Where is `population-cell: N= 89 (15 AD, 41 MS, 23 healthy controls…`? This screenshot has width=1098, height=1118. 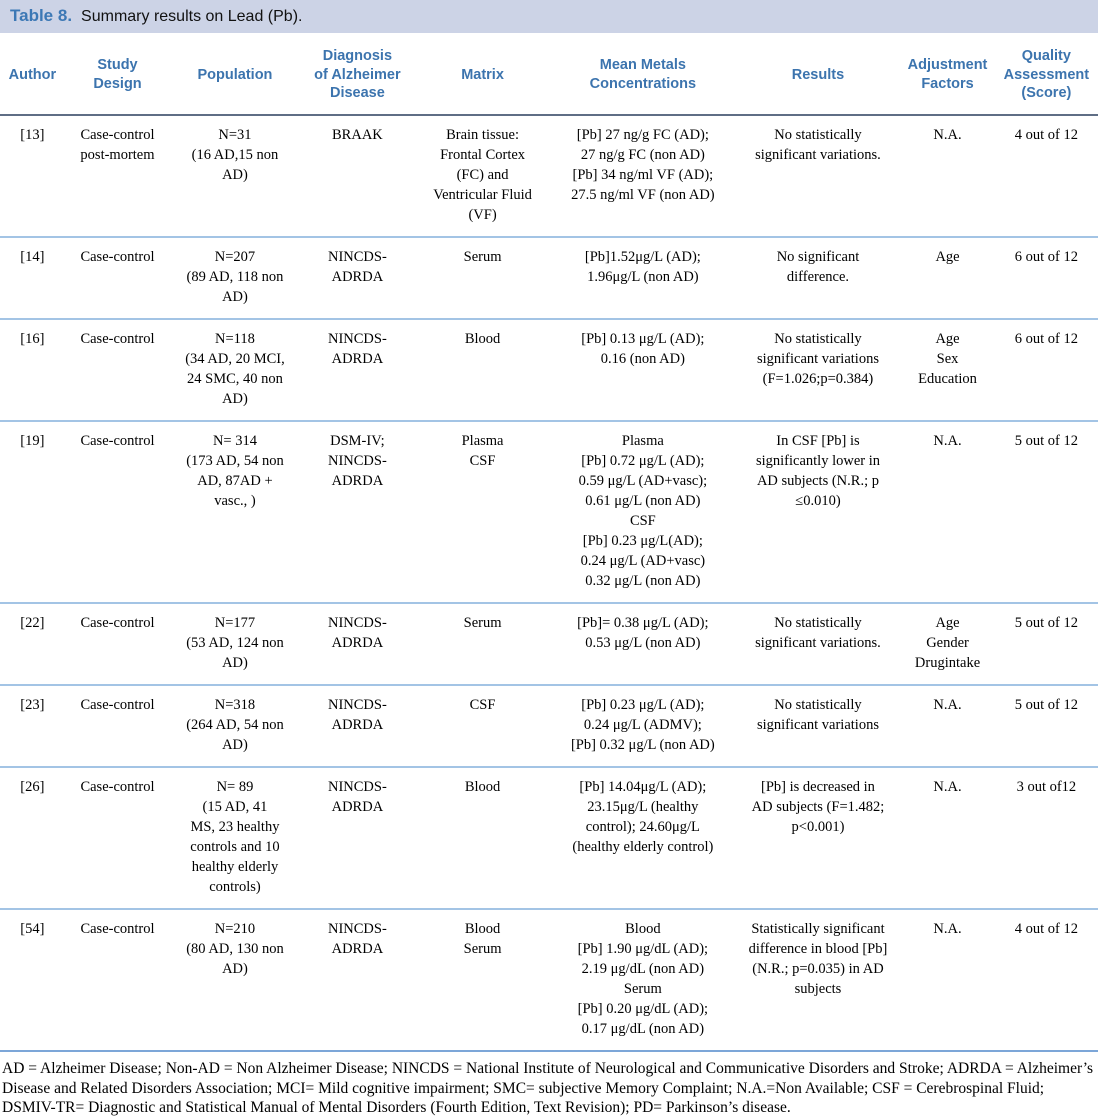 population-cell: N= 89 (15 AD, 41 MS, 23 healthy controls… is located at coordinates (235, 838).